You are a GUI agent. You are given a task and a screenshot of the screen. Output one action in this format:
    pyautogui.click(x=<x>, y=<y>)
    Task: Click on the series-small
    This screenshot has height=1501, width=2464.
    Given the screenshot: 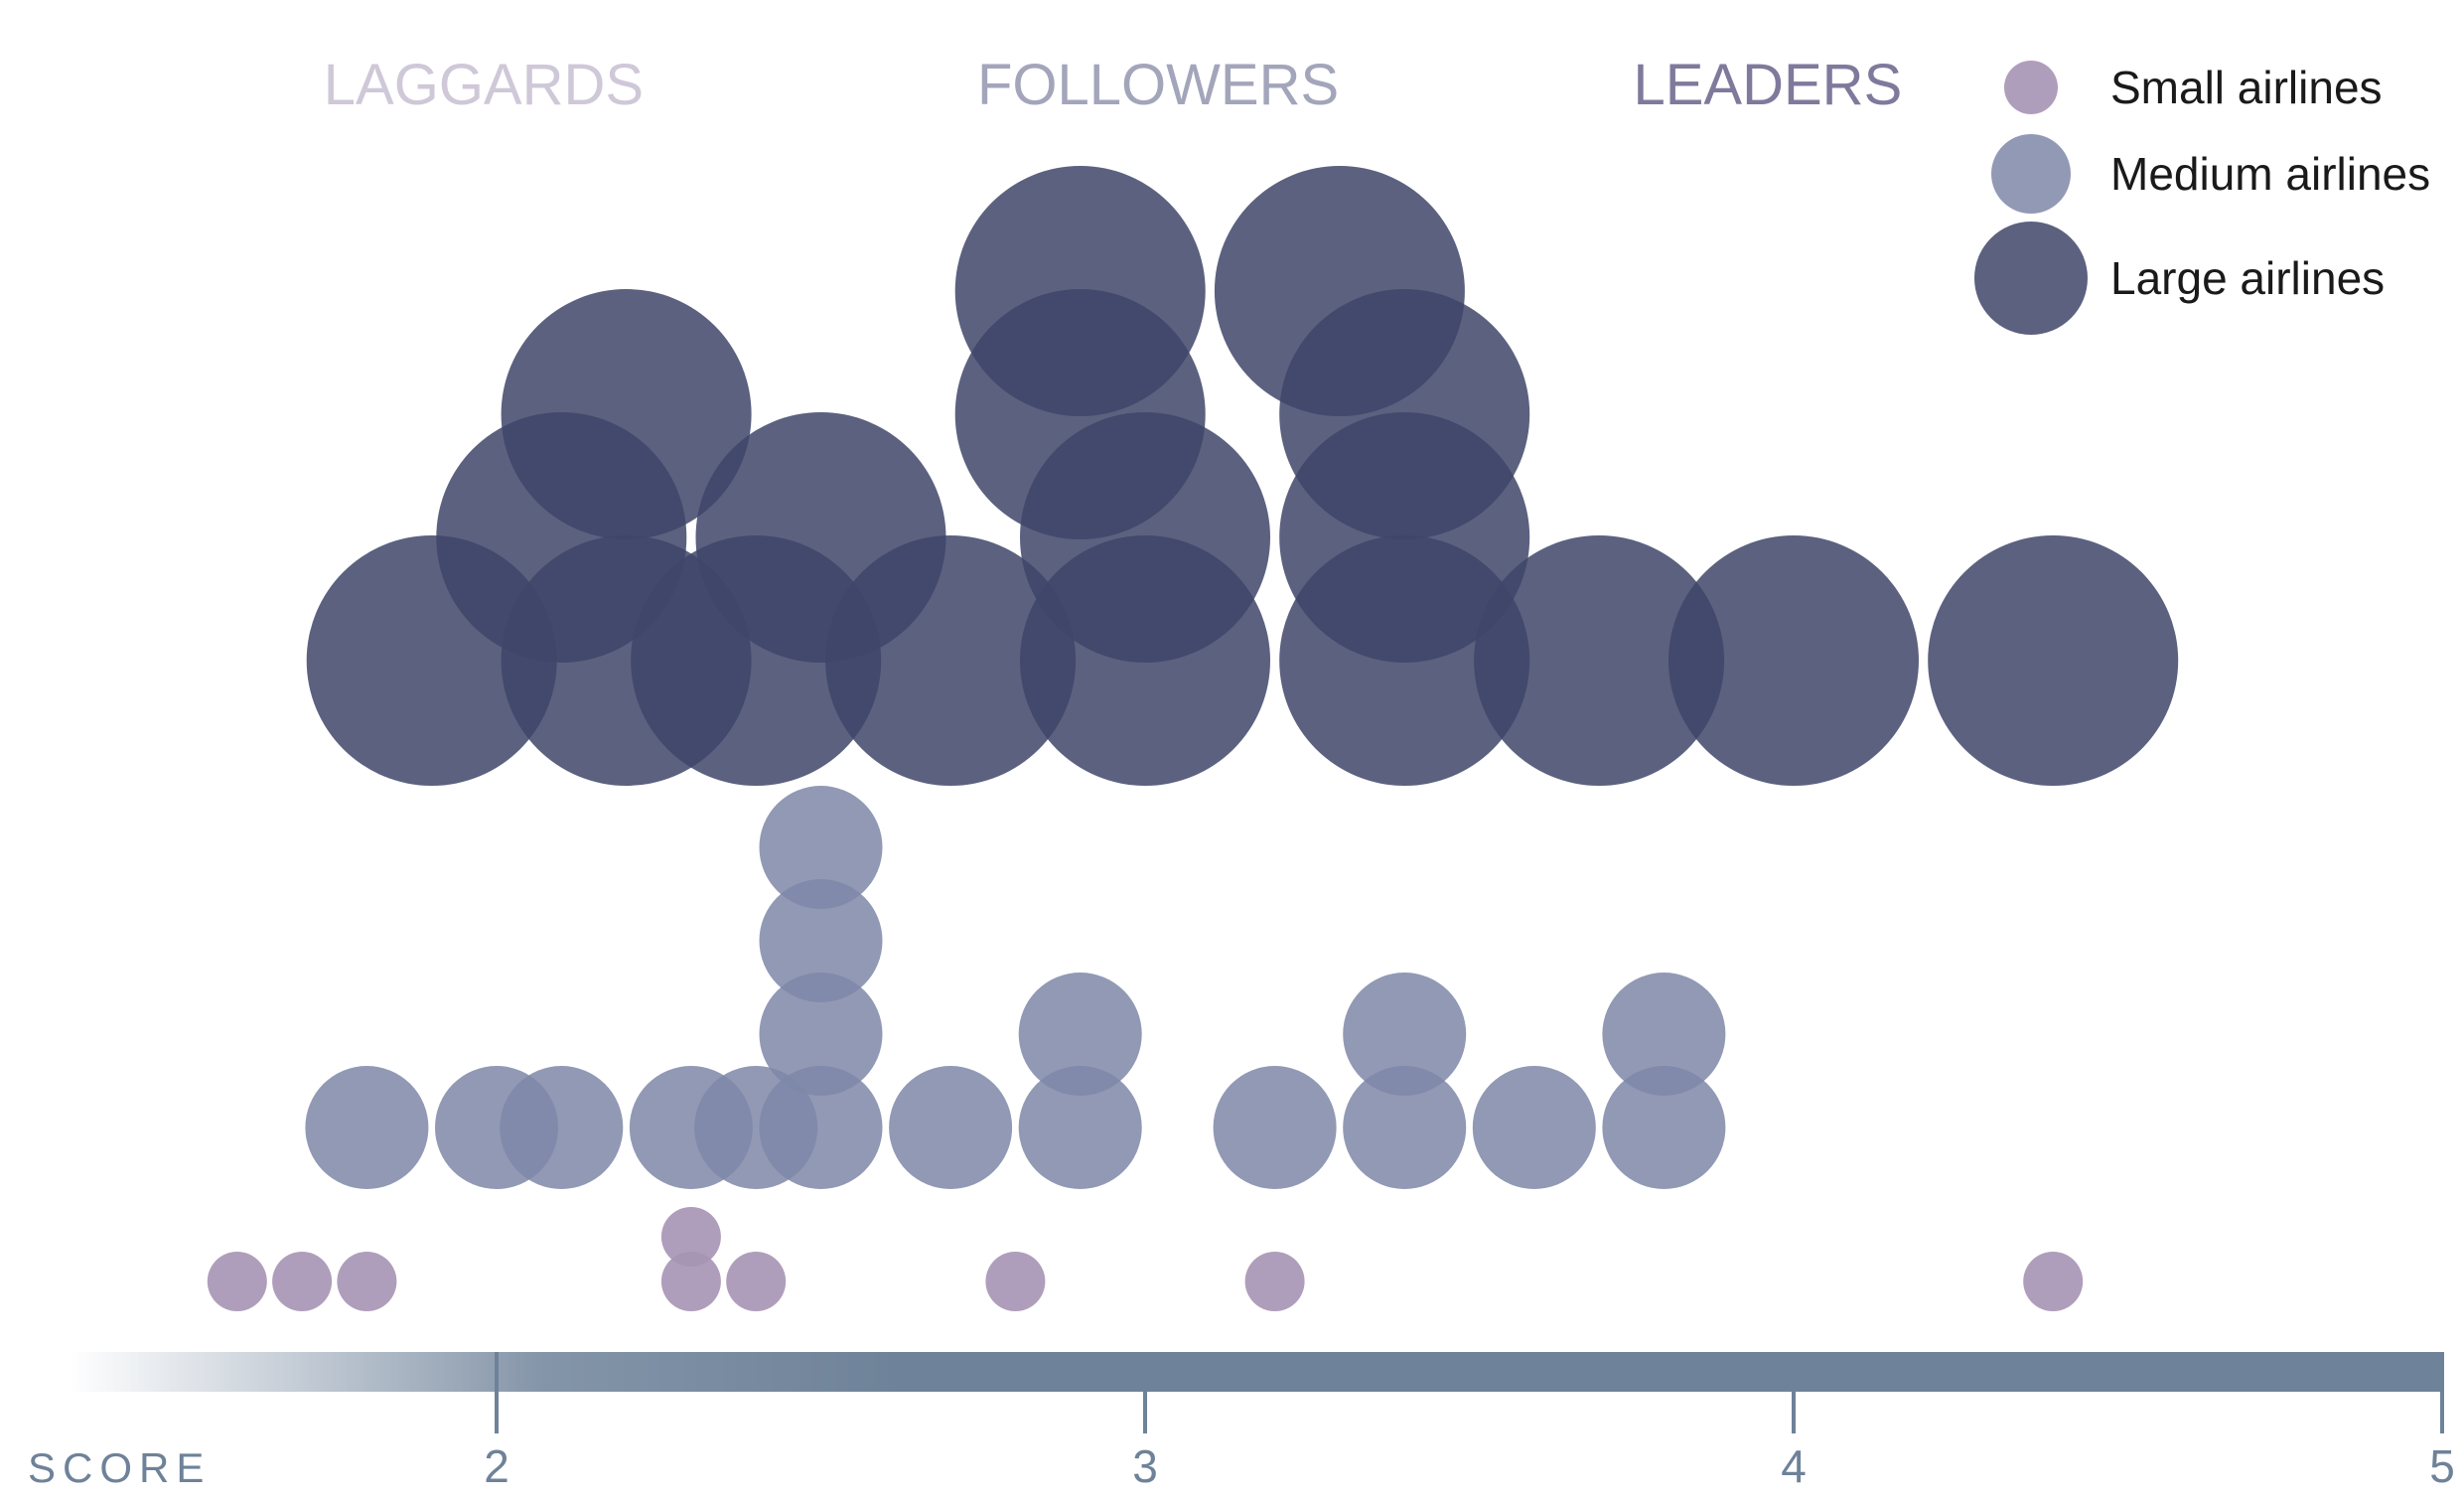 What is the action you would take?
    pyautogui.click(x=1145, y=1259)
    